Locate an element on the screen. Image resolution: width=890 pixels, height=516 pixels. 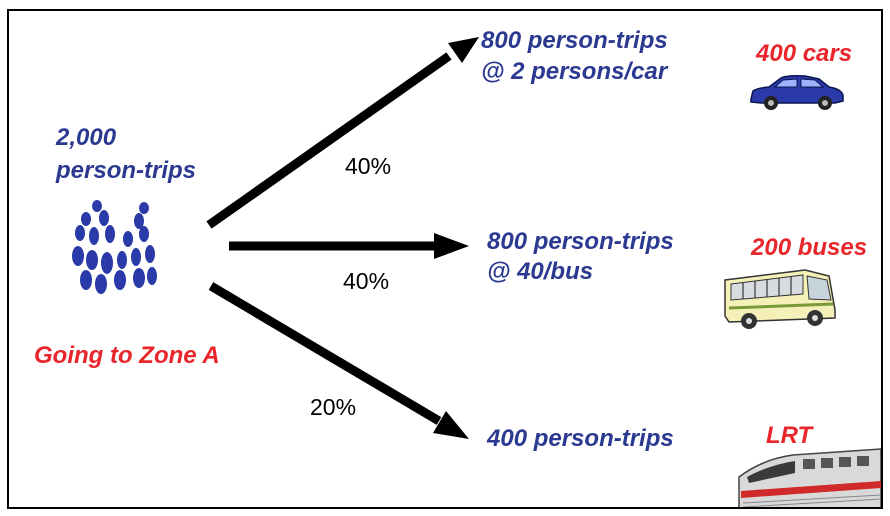
origin-unit: person-trips is located at coordinates (126, 170).